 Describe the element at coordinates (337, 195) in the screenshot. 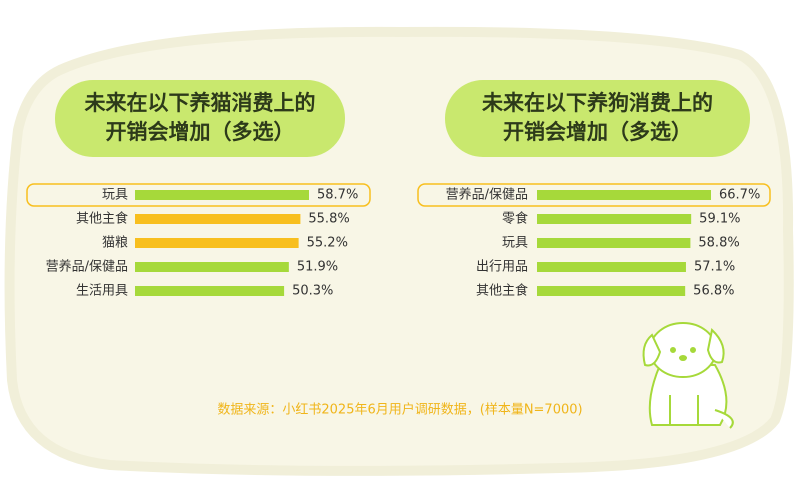

I see `value-label: 58.7%` at that location.